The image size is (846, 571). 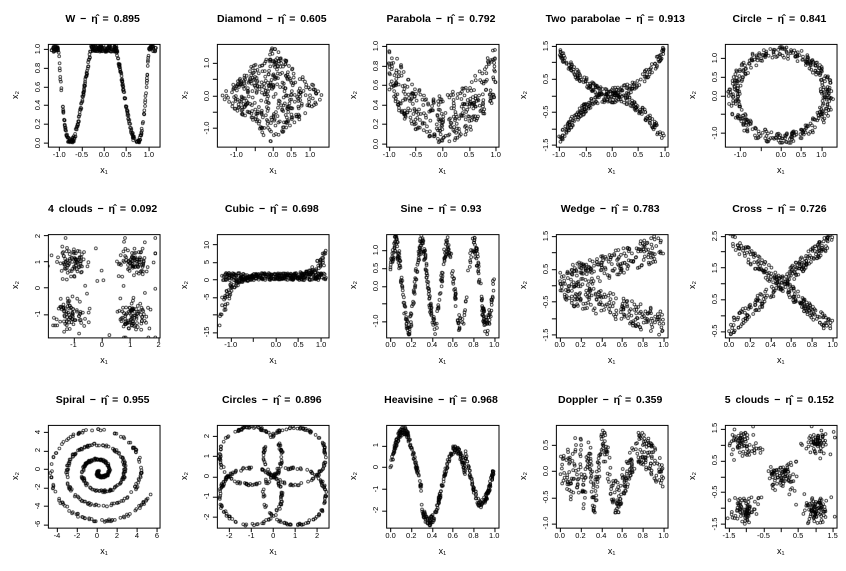 What do you see at coordinates (610, 209) in the screenshot?
I see `panel-title: Wedge − η̂ = 0.783` at bounding box center [610, 209].